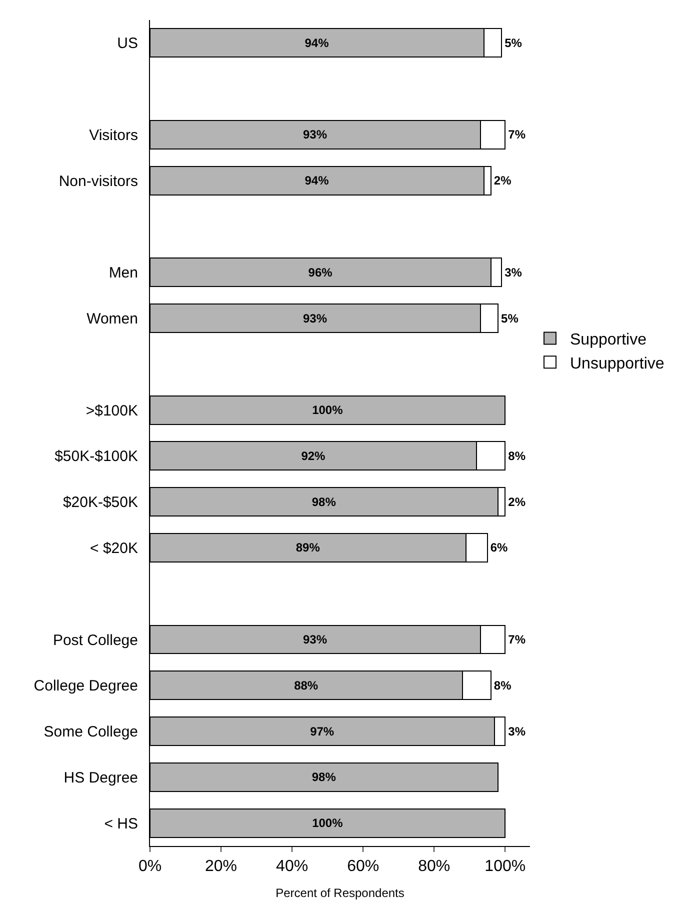 This screenshot has height=916, width=688. Describe the element at coordinates (96, 457) in the screenshot. I see `y-tick-label: $50K-$100K` at that location.